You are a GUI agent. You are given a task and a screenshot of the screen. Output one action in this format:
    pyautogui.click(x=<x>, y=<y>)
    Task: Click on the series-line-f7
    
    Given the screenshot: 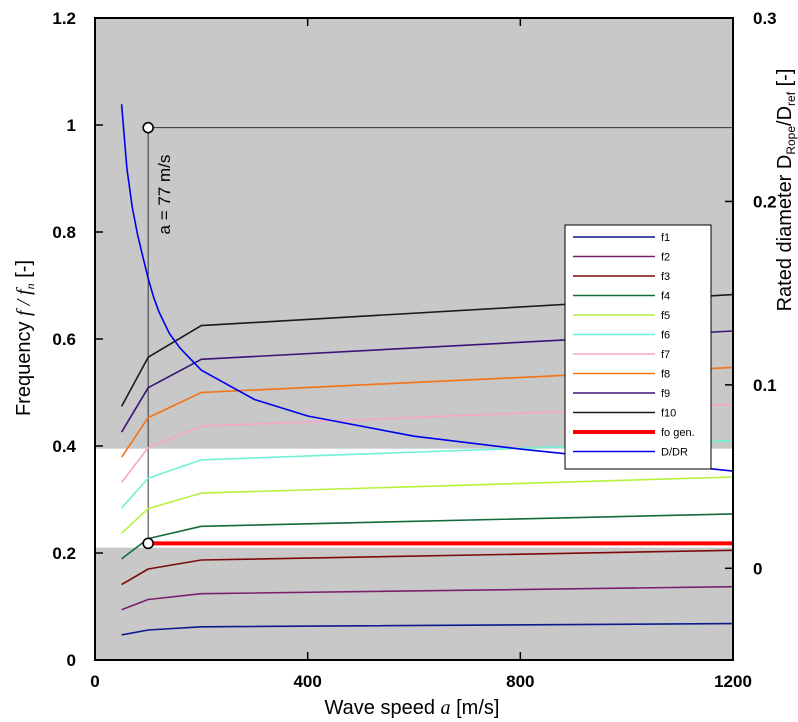 What is the action you would take?
    pyautogui.click(x=427, y=443)
    